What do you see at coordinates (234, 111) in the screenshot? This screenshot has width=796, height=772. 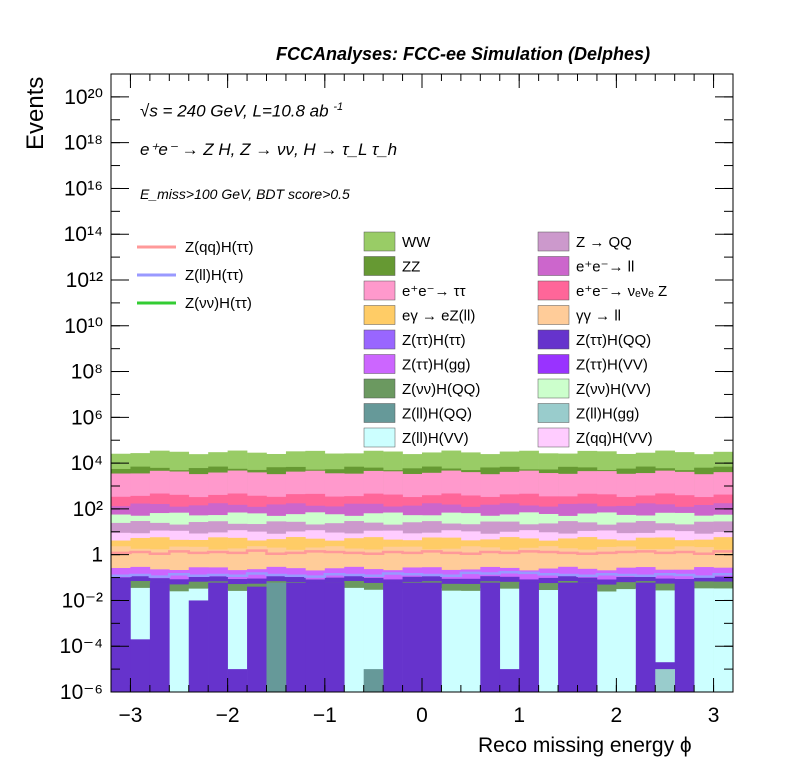 I see `energy-text: √s = 240 GeV, L=10.8 ab` at bounding box center [234, 111].